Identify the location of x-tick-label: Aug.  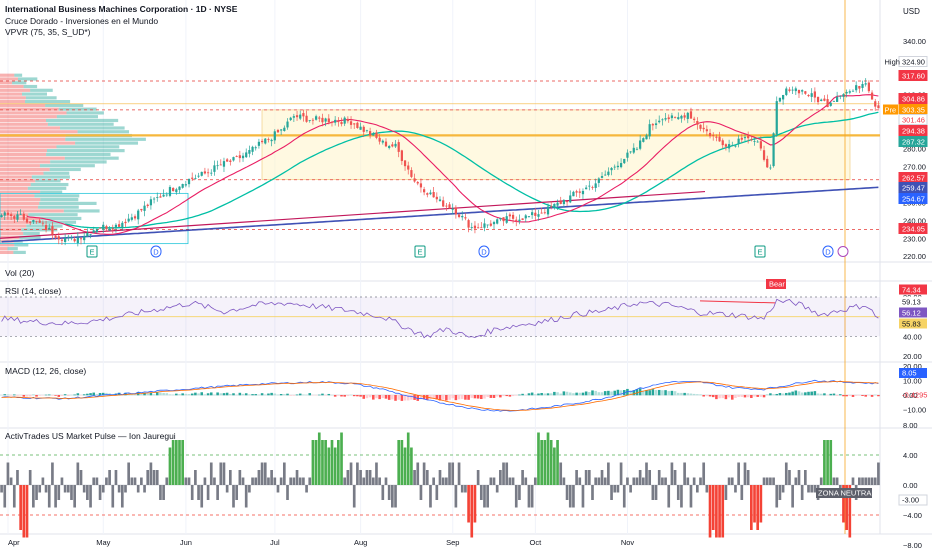
(360, 542).